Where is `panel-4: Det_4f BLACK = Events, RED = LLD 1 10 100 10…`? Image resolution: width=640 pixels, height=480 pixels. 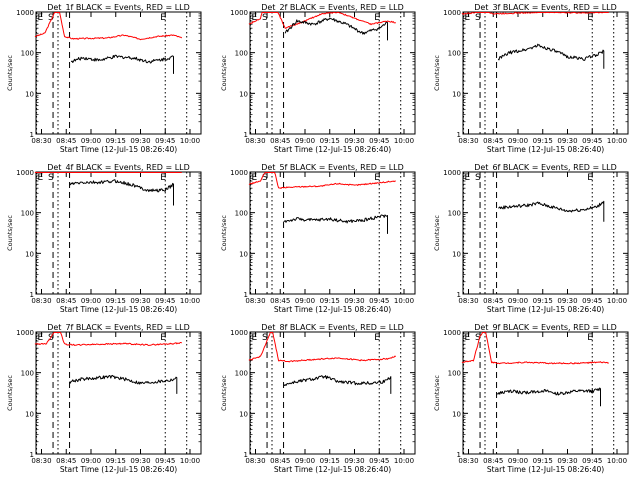 panel-4: Det_4f BLACK = Events, RED = LLD 1 10 100 10… is located at coordinates (104, 238).